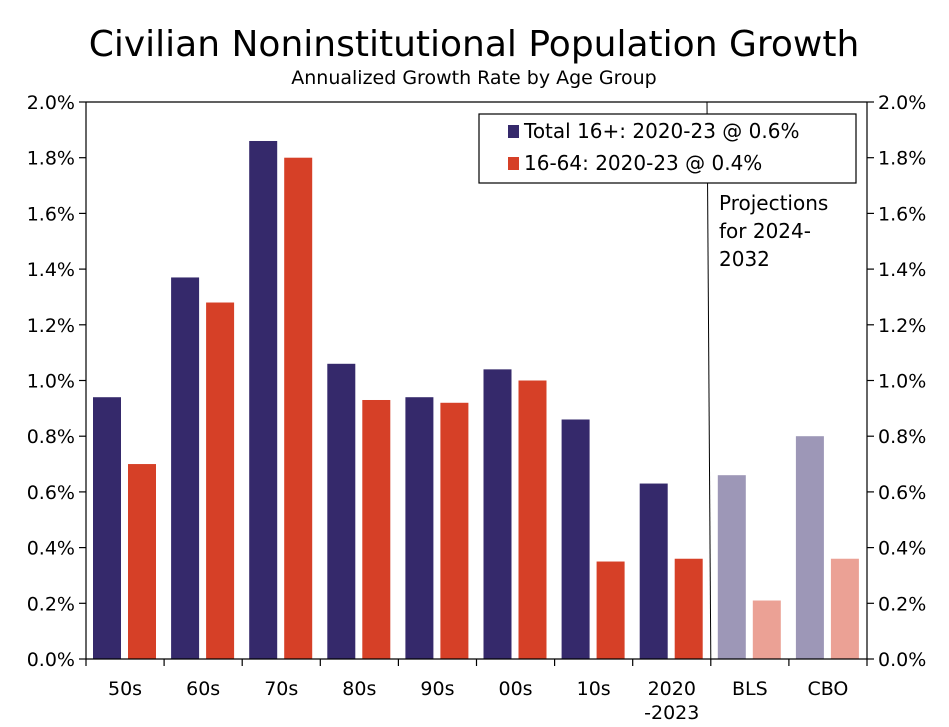 The height and width of the screenshot is (727, 949). Describe the element at coordinates (437, 689) in the screenshot. I see `x-tick-label: 90s` at that location.